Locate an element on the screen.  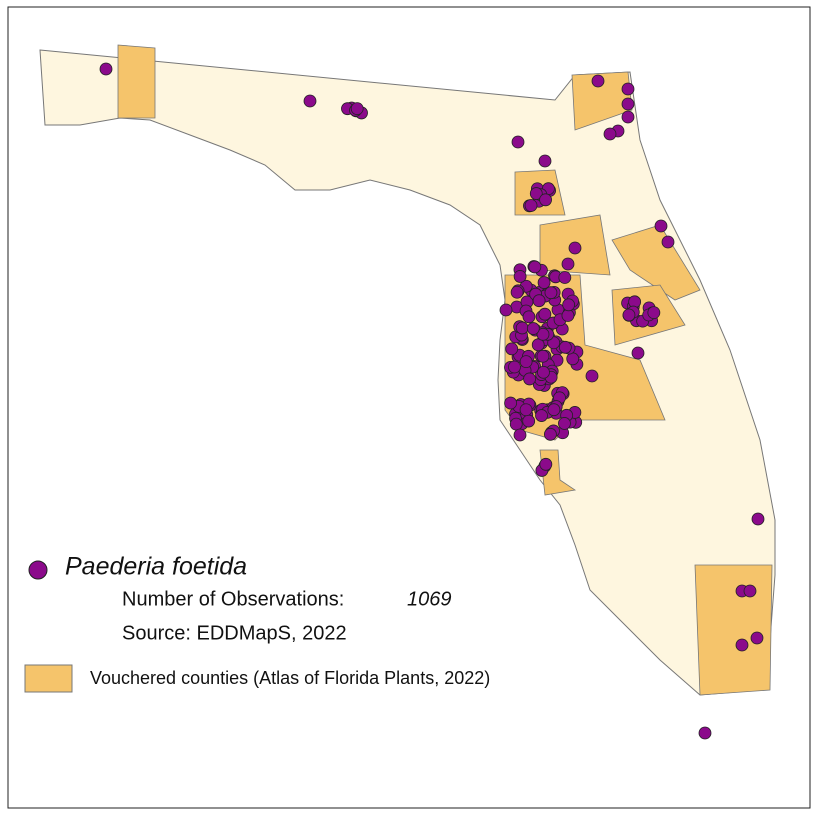
species-name: Paederia foetida is located at coordinates (156, 567).